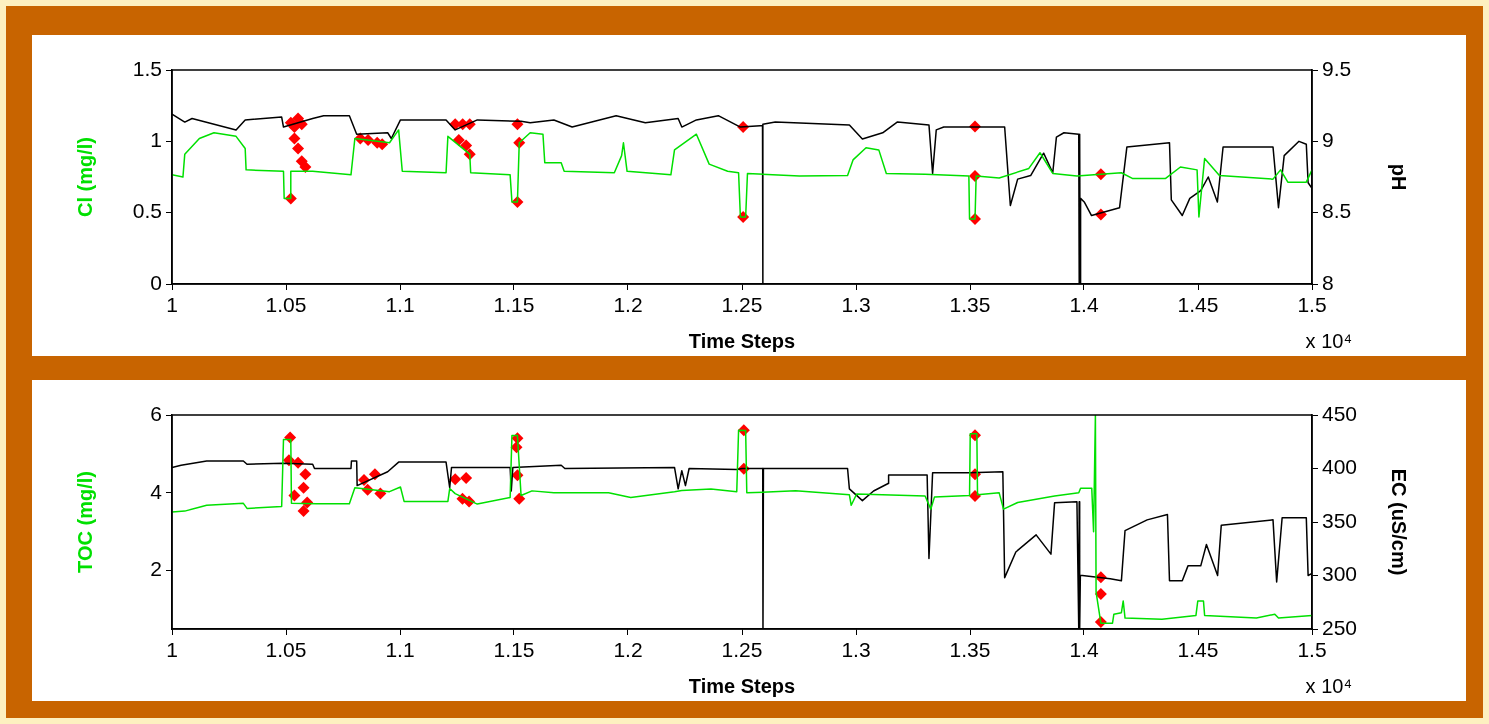 The image size is (1489, 724). Describe the element at coordinates (156, 282) in the screenshot. I see `y-tick-label: 0` at that location.